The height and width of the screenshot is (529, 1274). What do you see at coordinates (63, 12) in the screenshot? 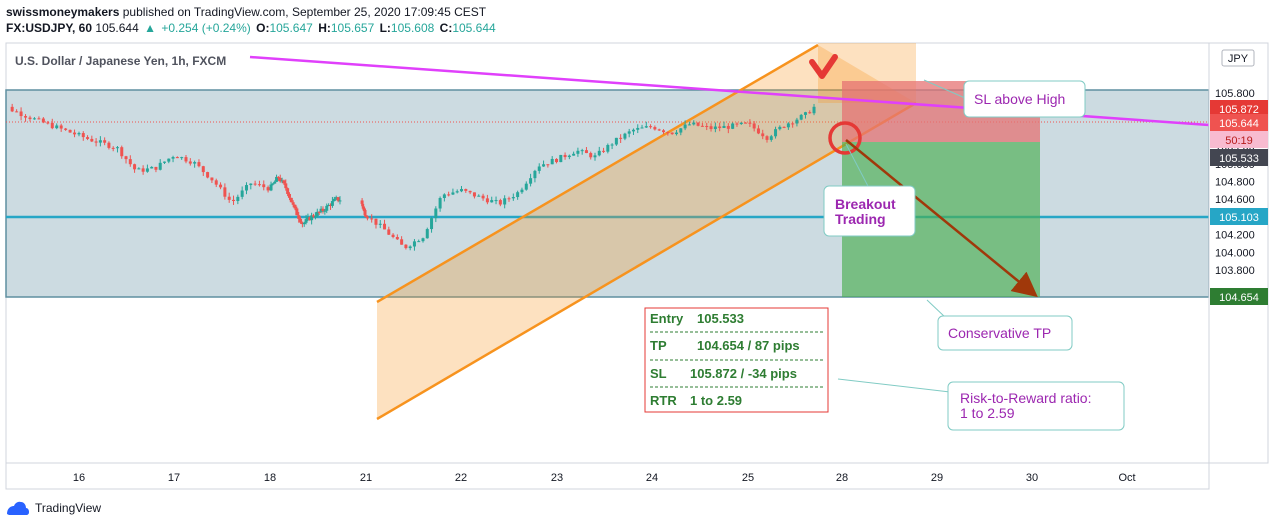
I see `publisher-name: swissmoneymakers` at bounding box center [63, 12].